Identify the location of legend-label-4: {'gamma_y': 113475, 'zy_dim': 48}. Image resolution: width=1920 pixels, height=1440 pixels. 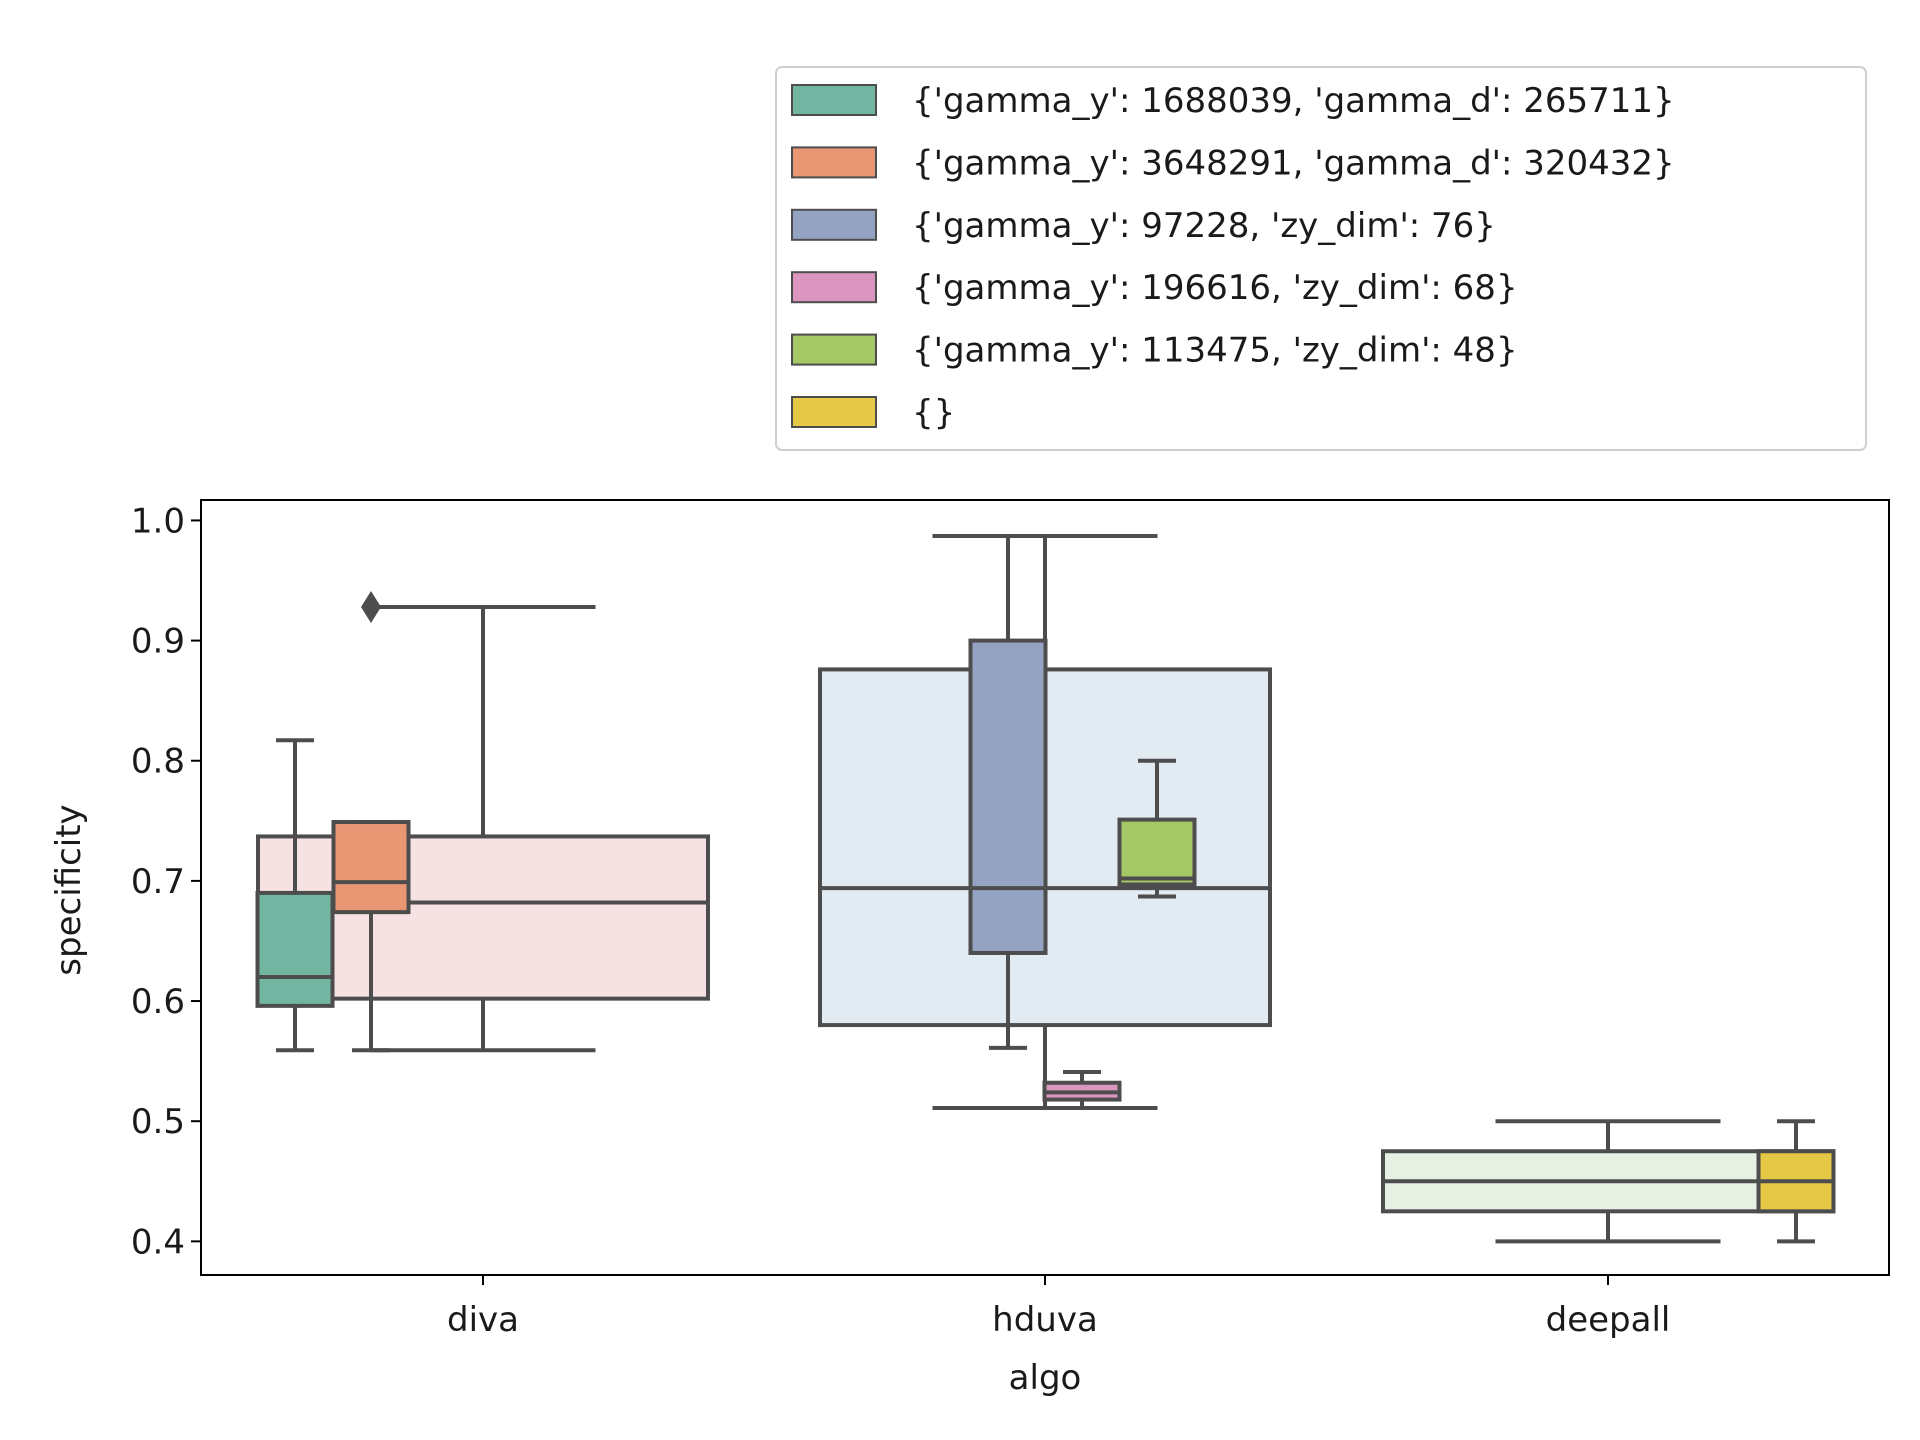
(1215, 351).